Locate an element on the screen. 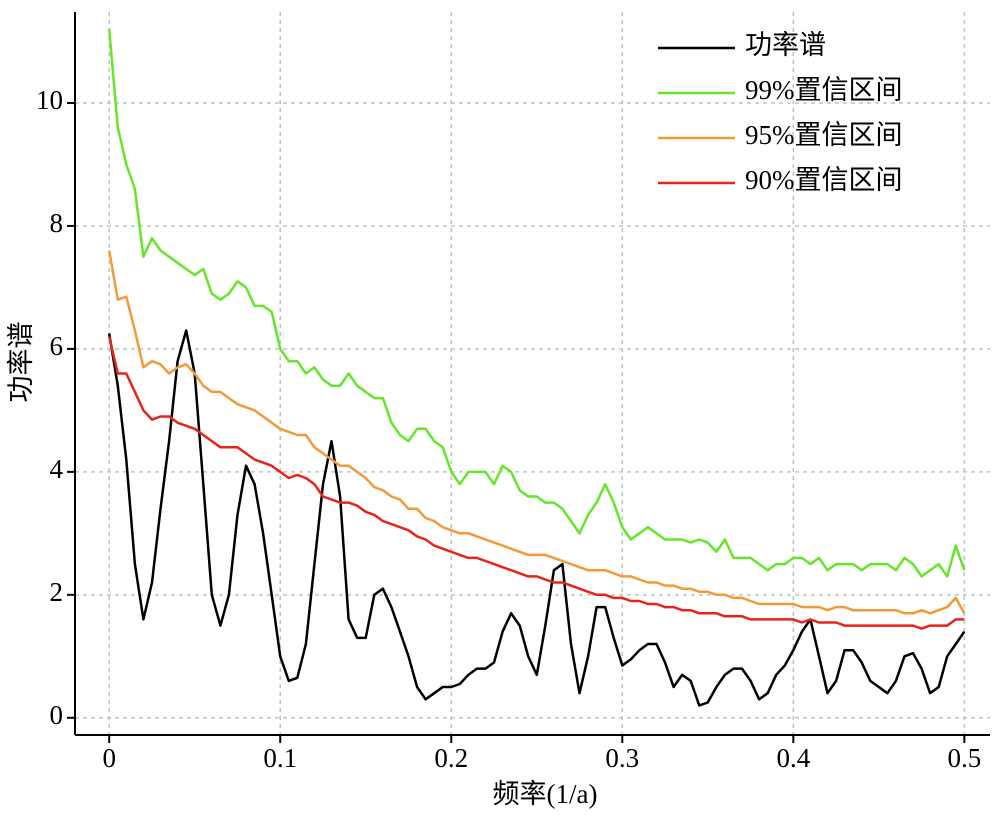  y-tick-label: 4 is located at coordinates (57, 469).